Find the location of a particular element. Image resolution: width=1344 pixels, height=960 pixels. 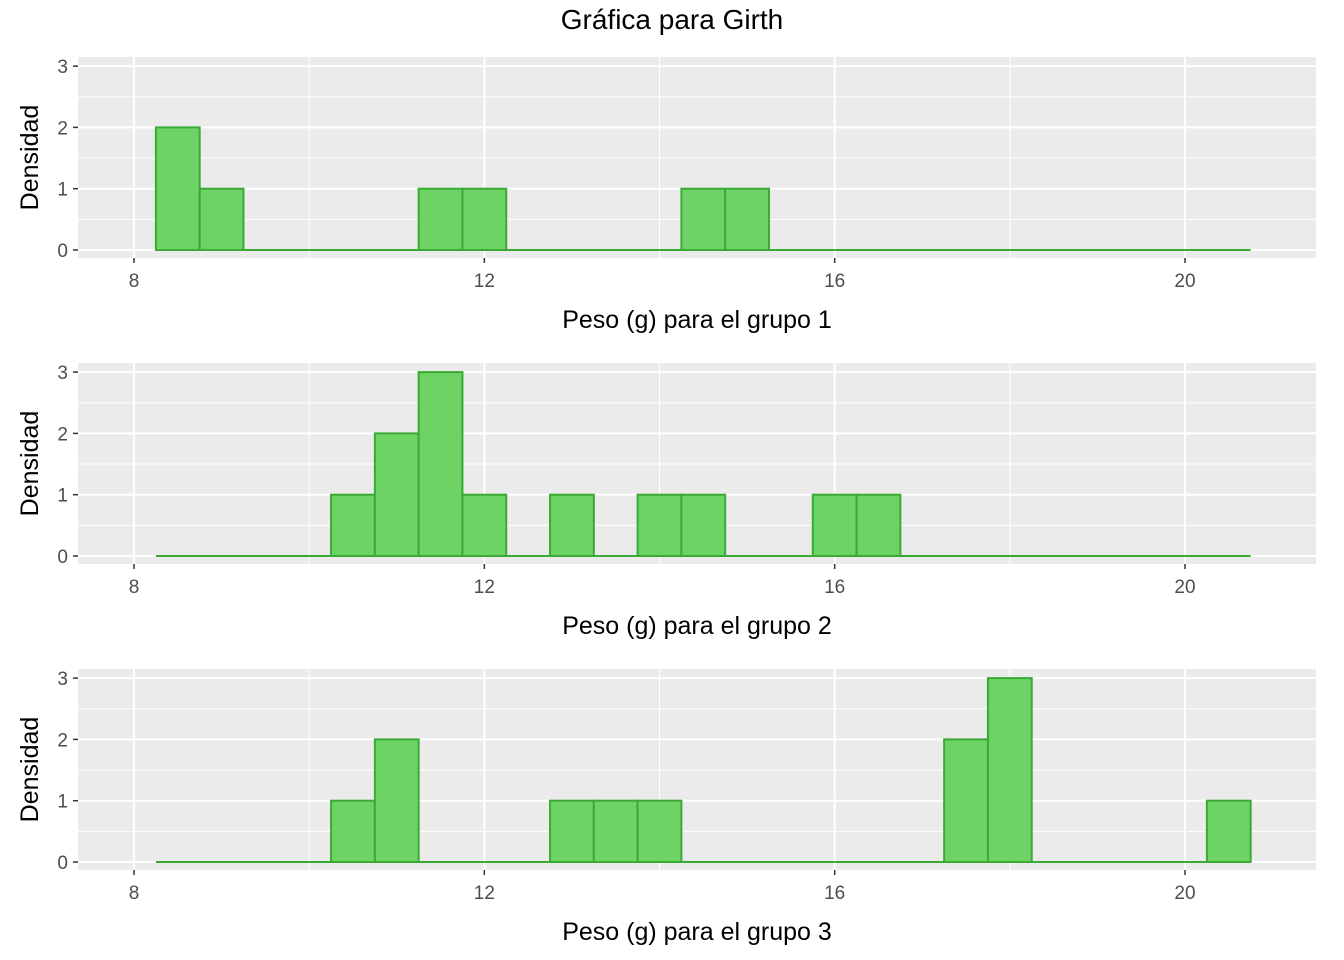

x-axis-title: Peso (g) para el grupo 2 is located at coordinates (697, 626).